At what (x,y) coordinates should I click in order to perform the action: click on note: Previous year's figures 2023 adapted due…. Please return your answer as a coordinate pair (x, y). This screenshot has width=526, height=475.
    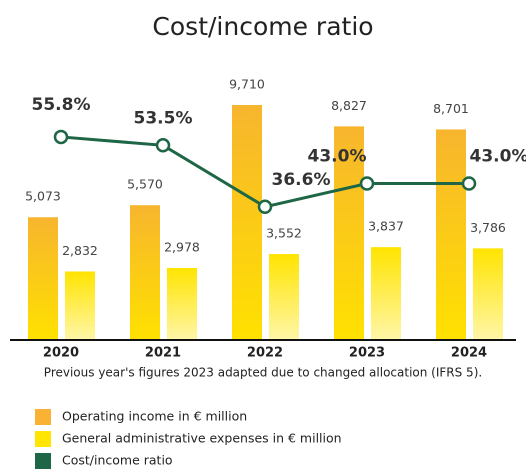
    Looking at the image, I should click on (263, 373).